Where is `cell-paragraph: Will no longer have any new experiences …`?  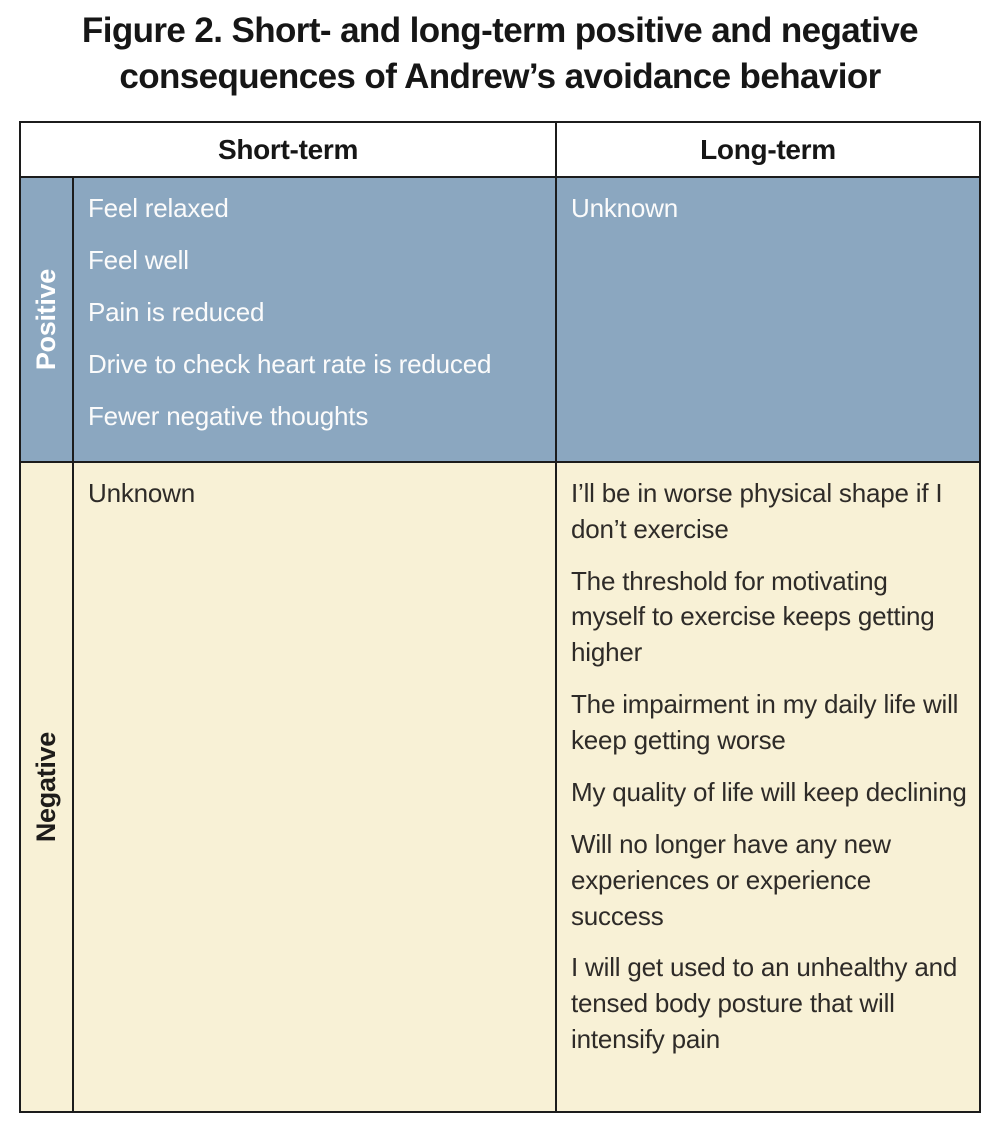 cell-paragraph: Will no longer have any new experiences … is located at coordinates (731, 879).